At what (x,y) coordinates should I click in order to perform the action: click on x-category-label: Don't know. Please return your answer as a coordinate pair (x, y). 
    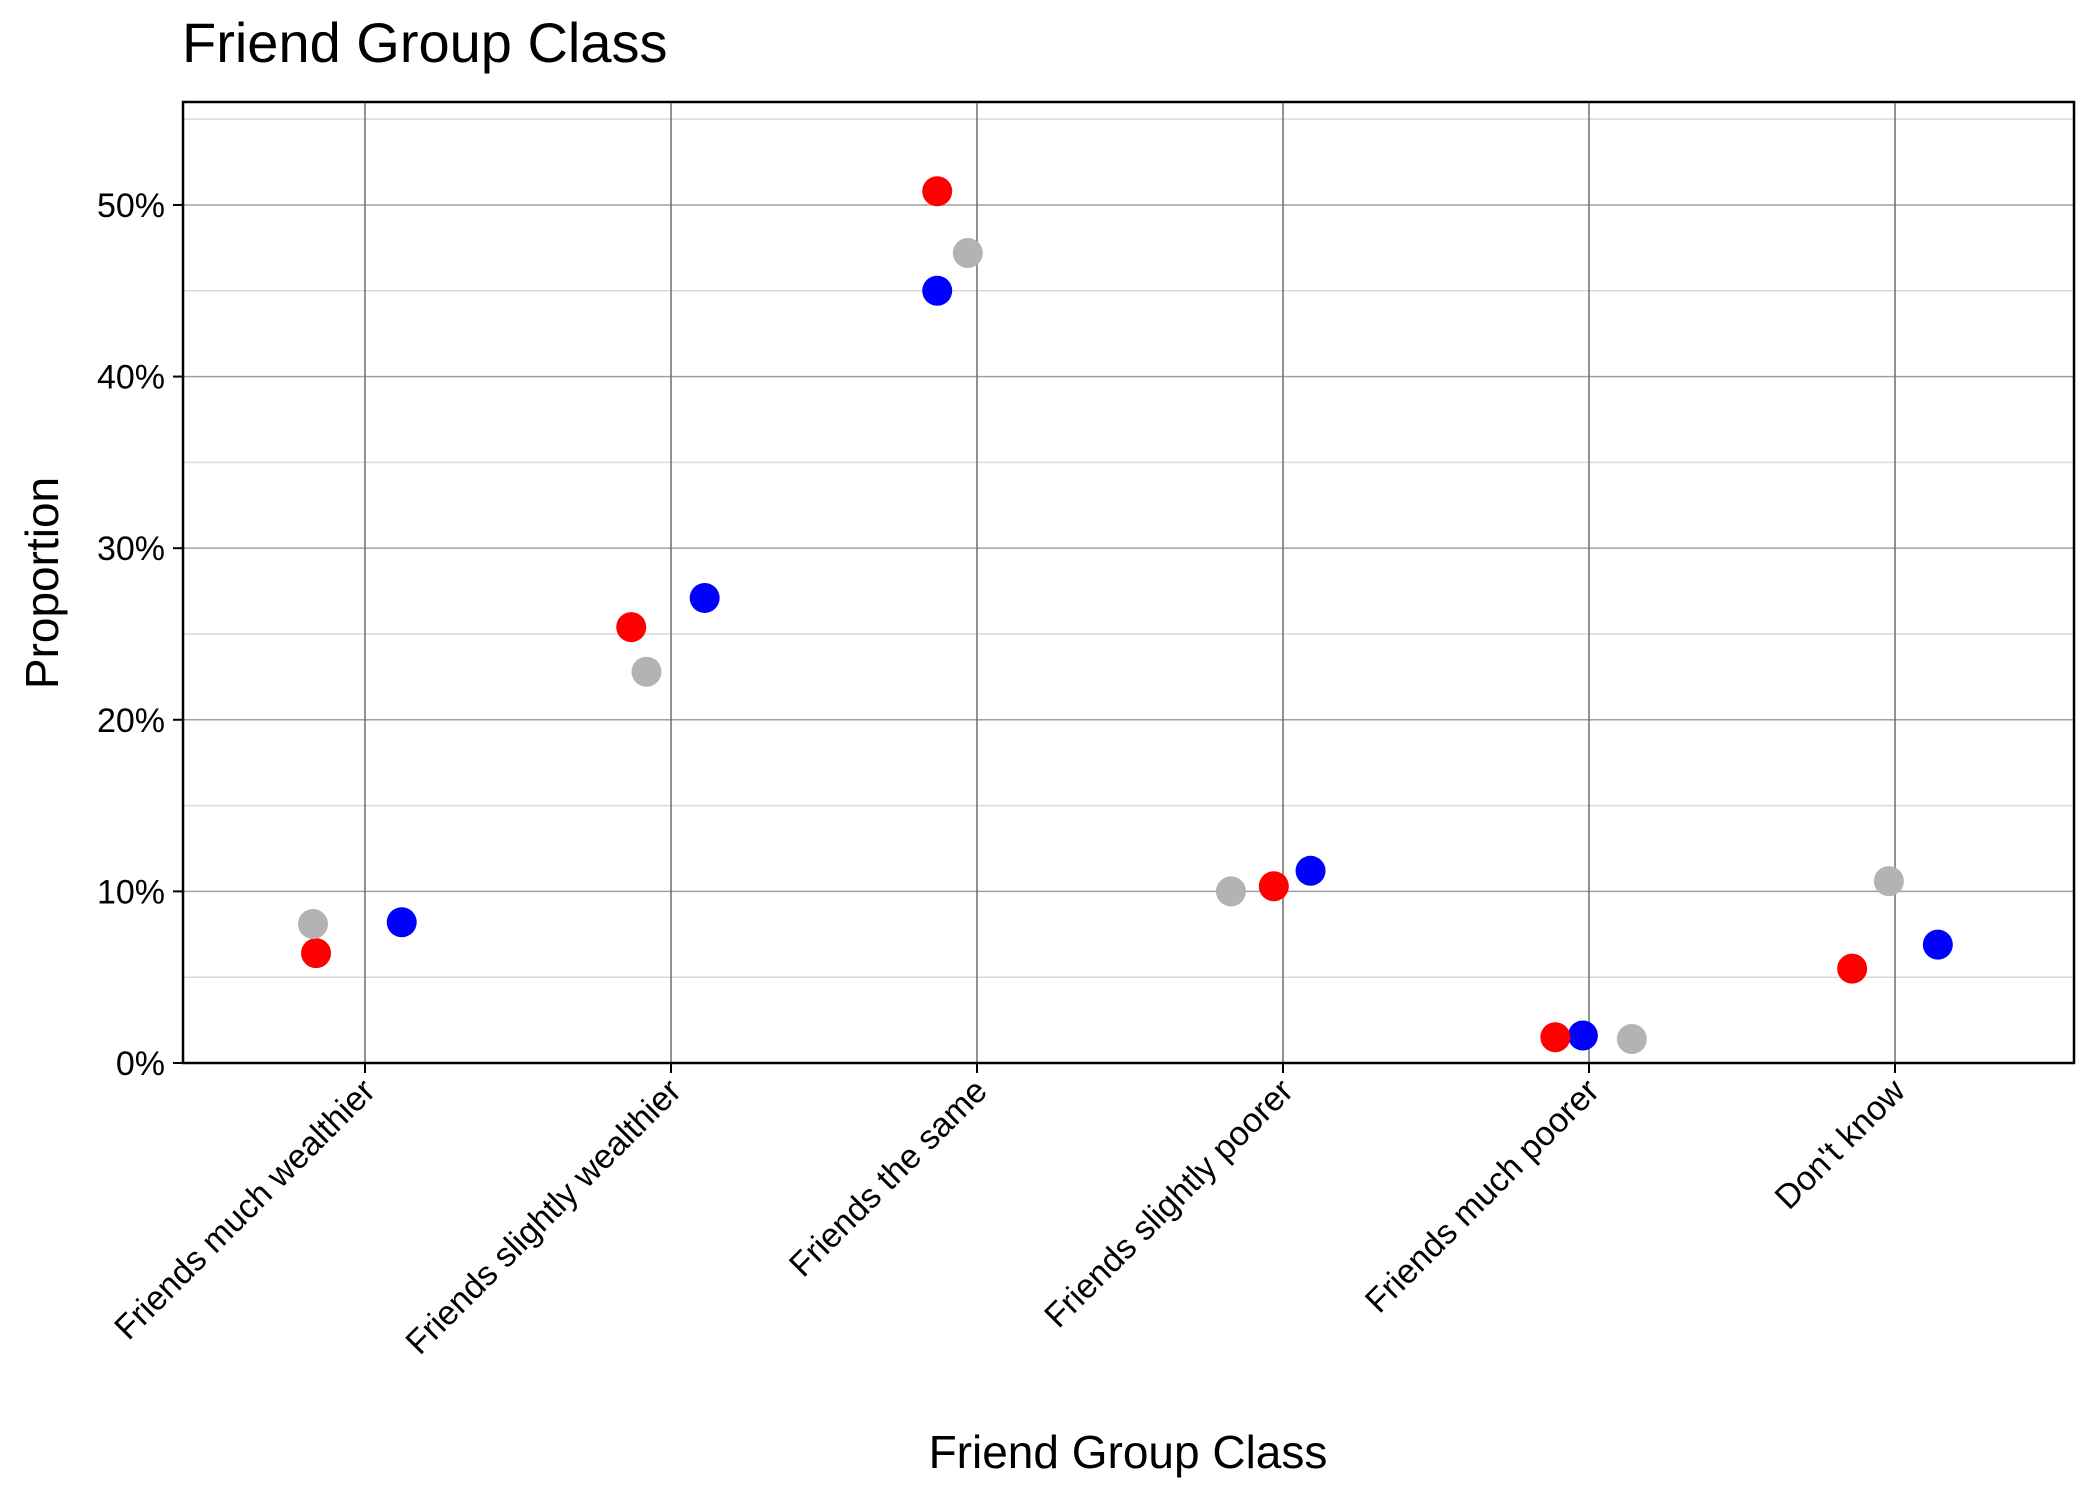
    Looking at the image, I should click on (1840, 1143).